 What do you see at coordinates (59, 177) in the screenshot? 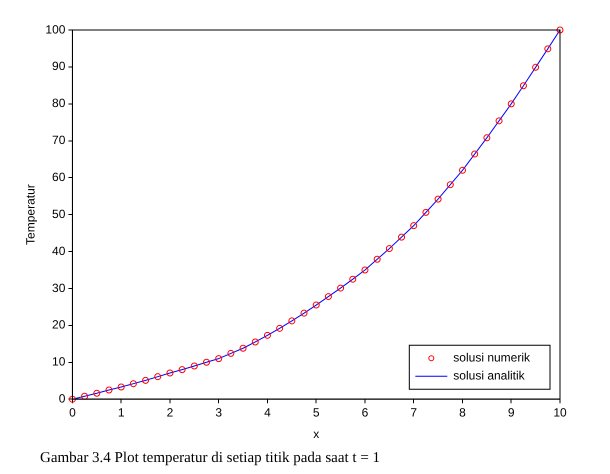
I see `y-tick-label: 60` at bounding box center [59, 177].